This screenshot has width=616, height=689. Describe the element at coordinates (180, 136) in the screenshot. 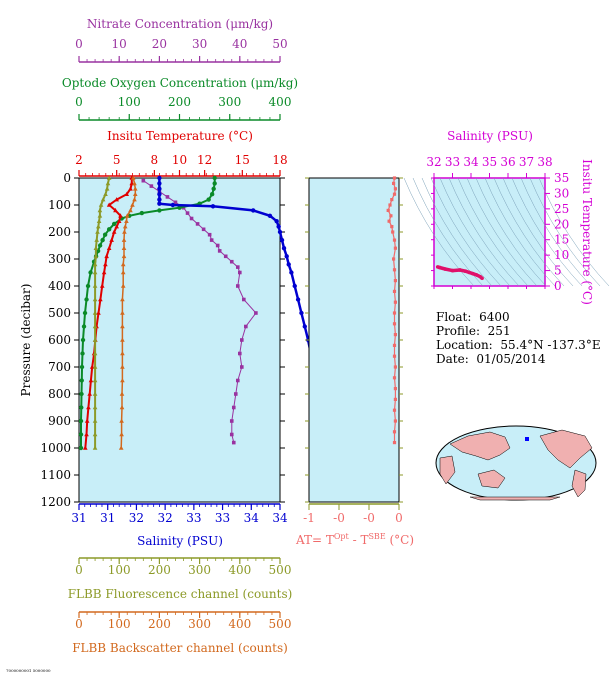

I see `temperature-axis-label: Insitu Temperature (°C)` at that location.